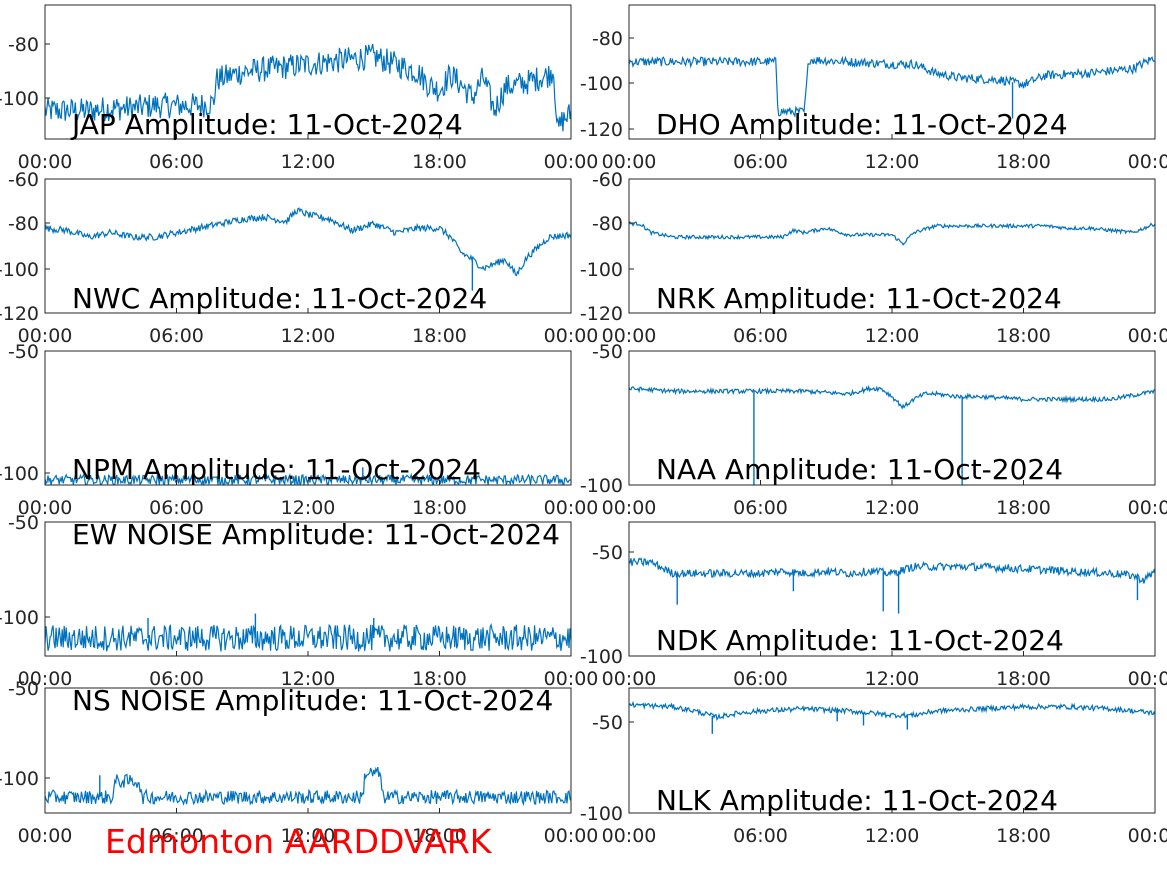  What do you see at coordinates (892, 711) in the screenshot?
I see `trace-nlk` at bounding box center [892, 711].